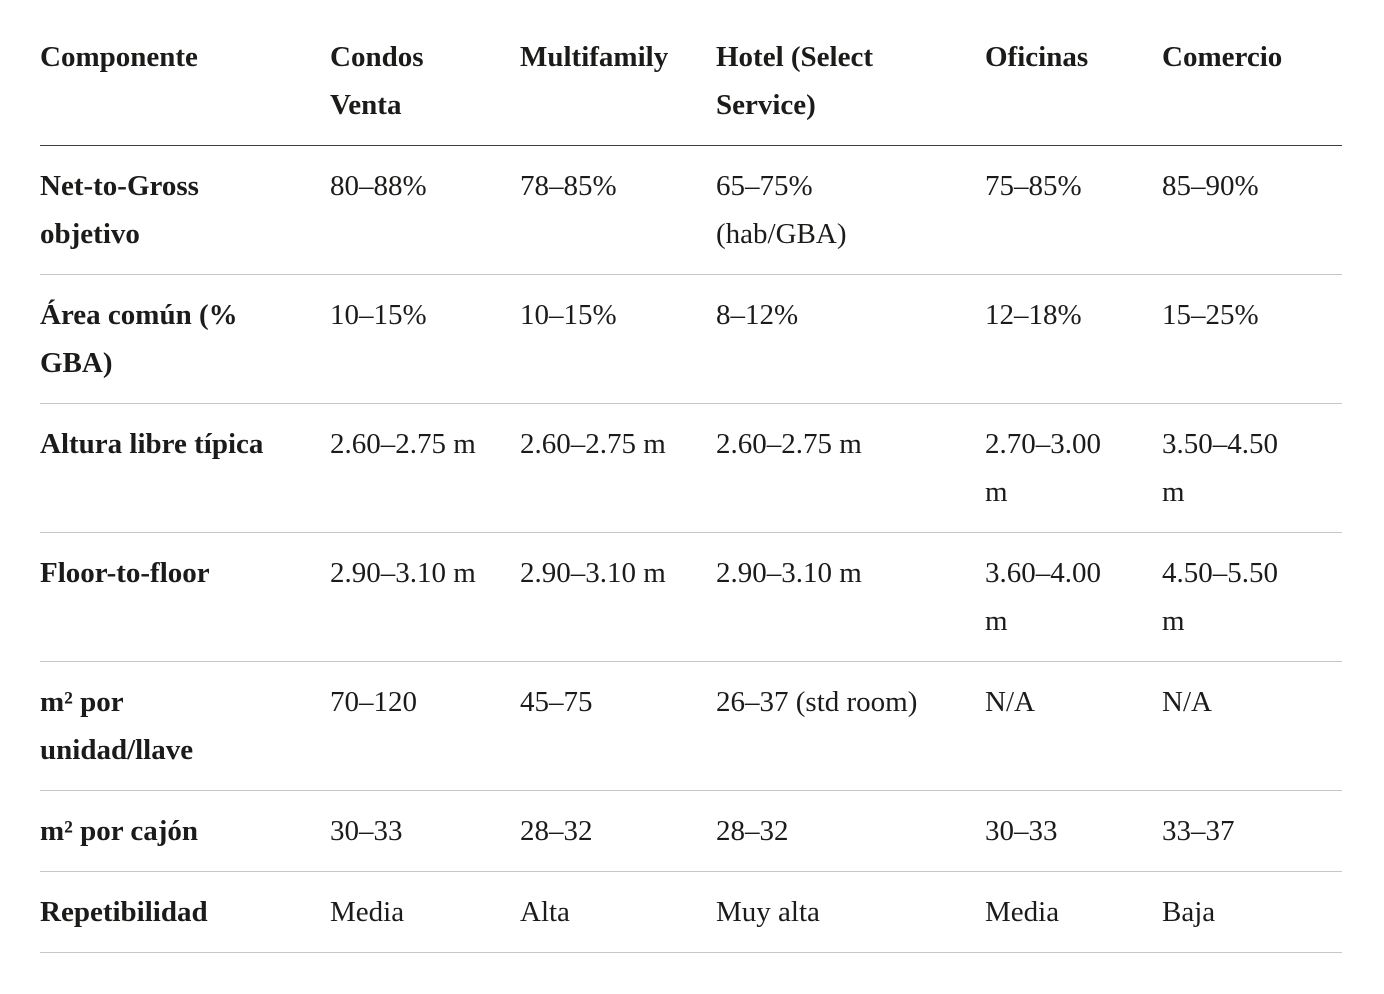 This screenshot has width=1384, height=994. Describe the element at coordinates (850, 726) in the screenshot. I see `table-cell: 26–37 (std room)` at that location.